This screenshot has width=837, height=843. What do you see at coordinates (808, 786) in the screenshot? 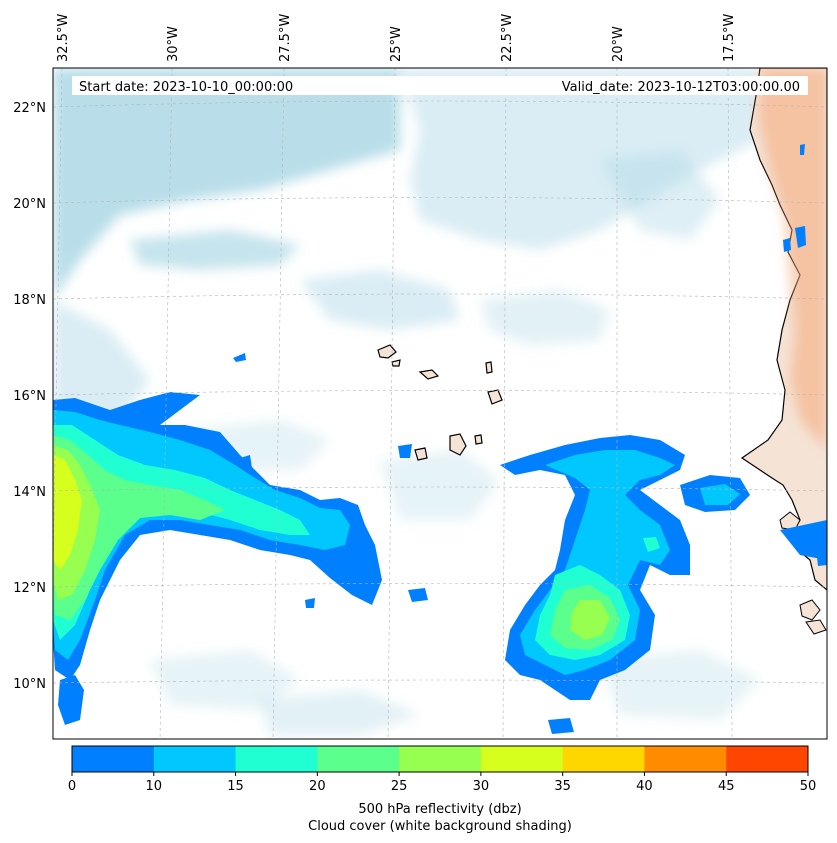
I see `colorbar-tick-label: 50` at bounding box center [808, 786].